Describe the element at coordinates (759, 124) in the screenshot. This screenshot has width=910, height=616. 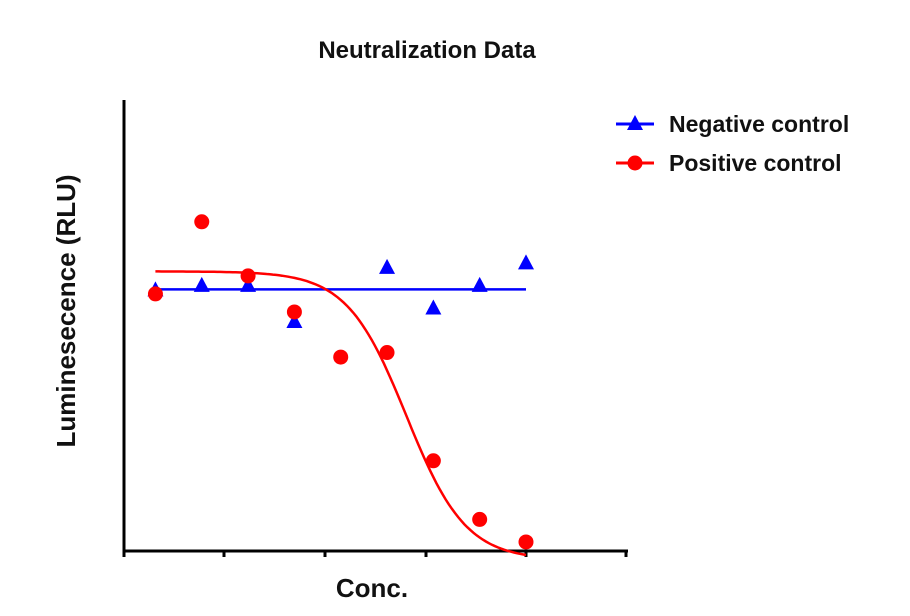
I see `legend-label-negative-control: Negative control` at that location.